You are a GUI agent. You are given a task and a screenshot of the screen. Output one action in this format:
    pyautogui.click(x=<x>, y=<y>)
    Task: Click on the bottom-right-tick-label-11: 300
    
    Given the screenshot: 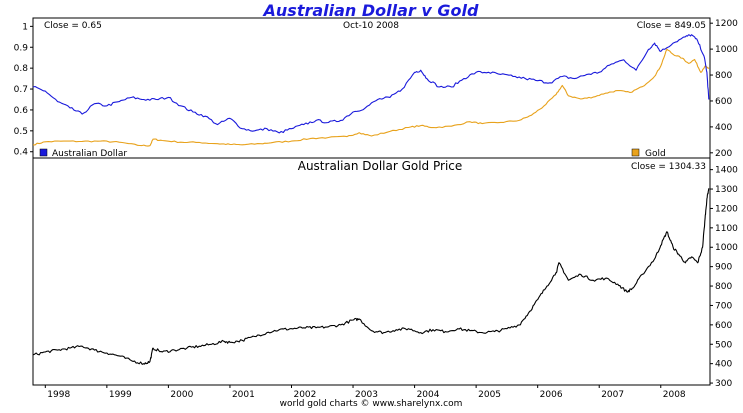 What is the action you would take?
    pyautogui.click(x=723, y=384)
    